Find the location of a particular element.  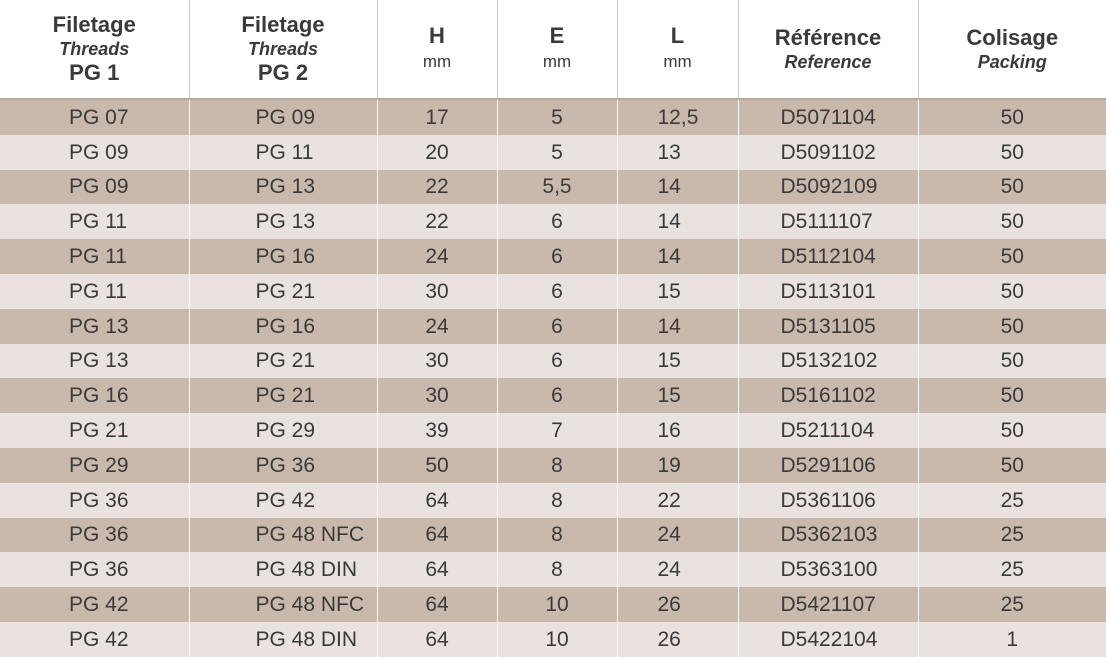

header-packing: Colisage Packing is located at coordinates (1012, 50).